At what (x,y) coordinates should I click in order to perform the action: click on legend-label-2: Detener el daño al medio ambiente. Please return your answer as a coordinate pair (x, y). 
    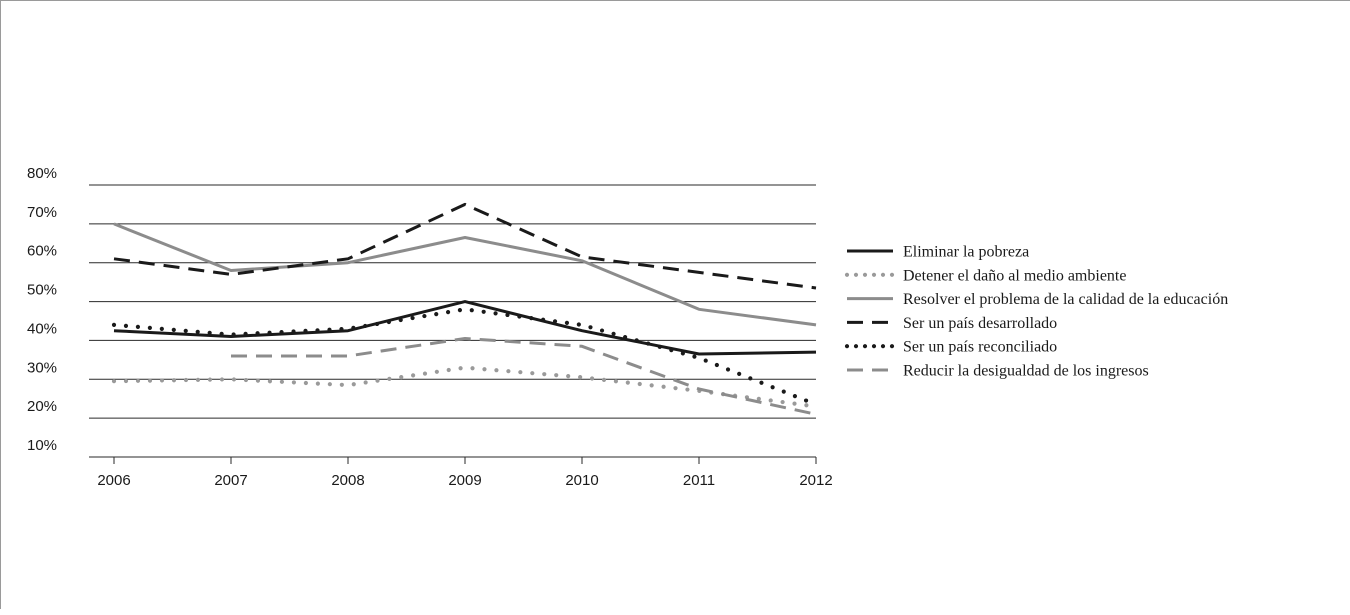
    Looking at the image, I should click on (1014, 275).